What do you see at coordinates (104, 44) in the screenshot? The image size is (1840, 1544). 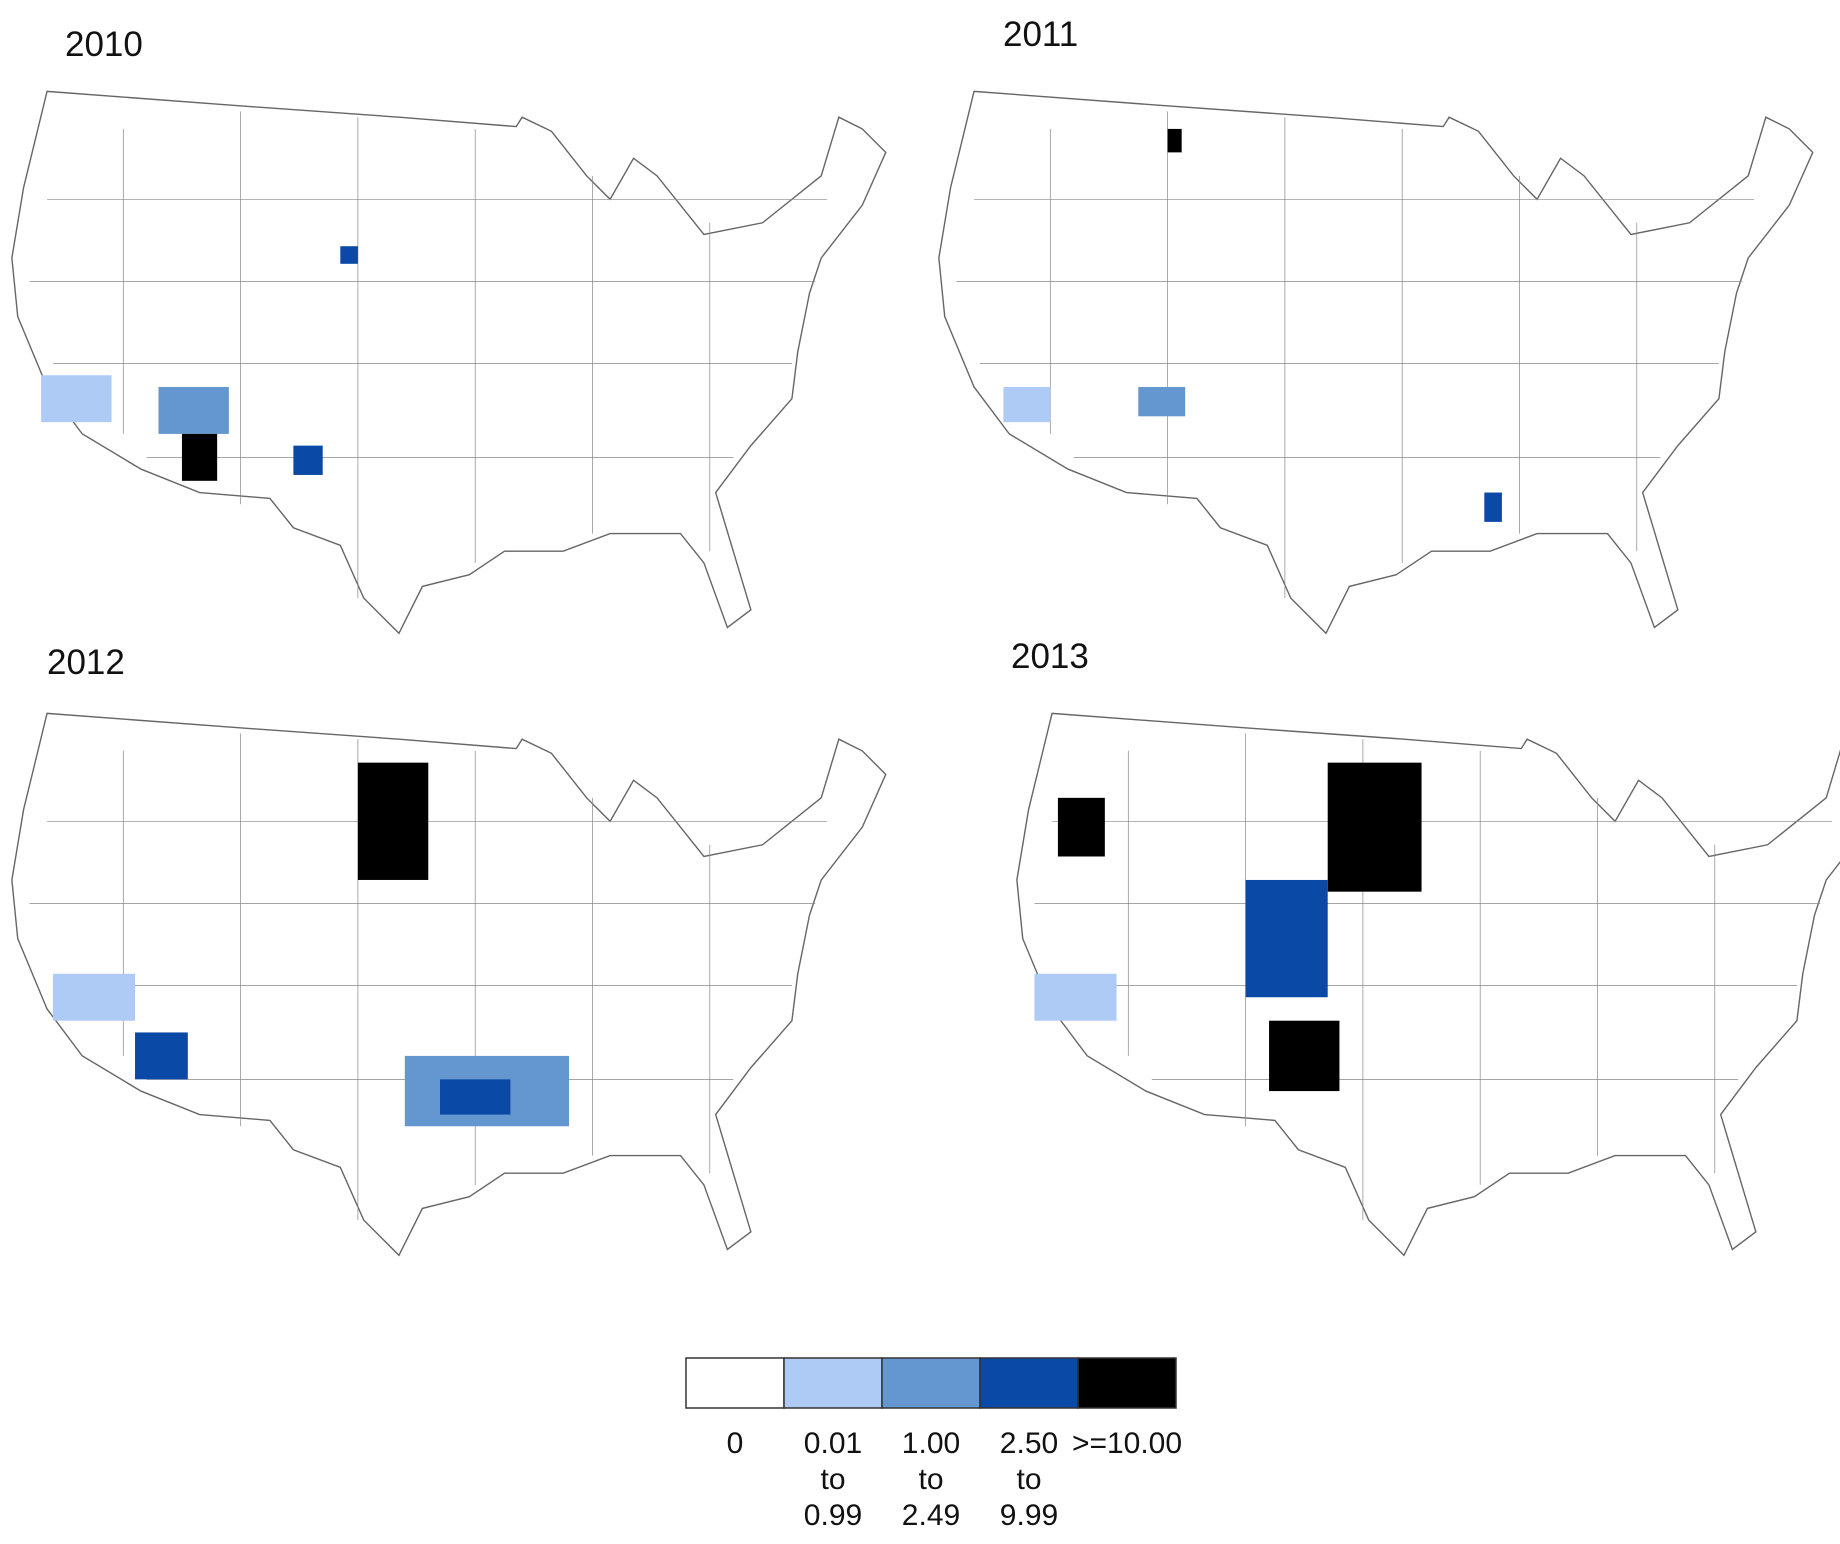 I see `map-title: 2010` at bounding box center [104, 44].